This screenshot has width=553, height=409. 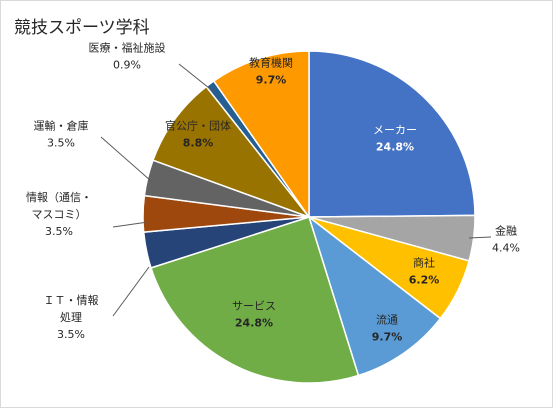 I want to click on data-label-category: 運輸・倉庫, so click(x=61, y=126).